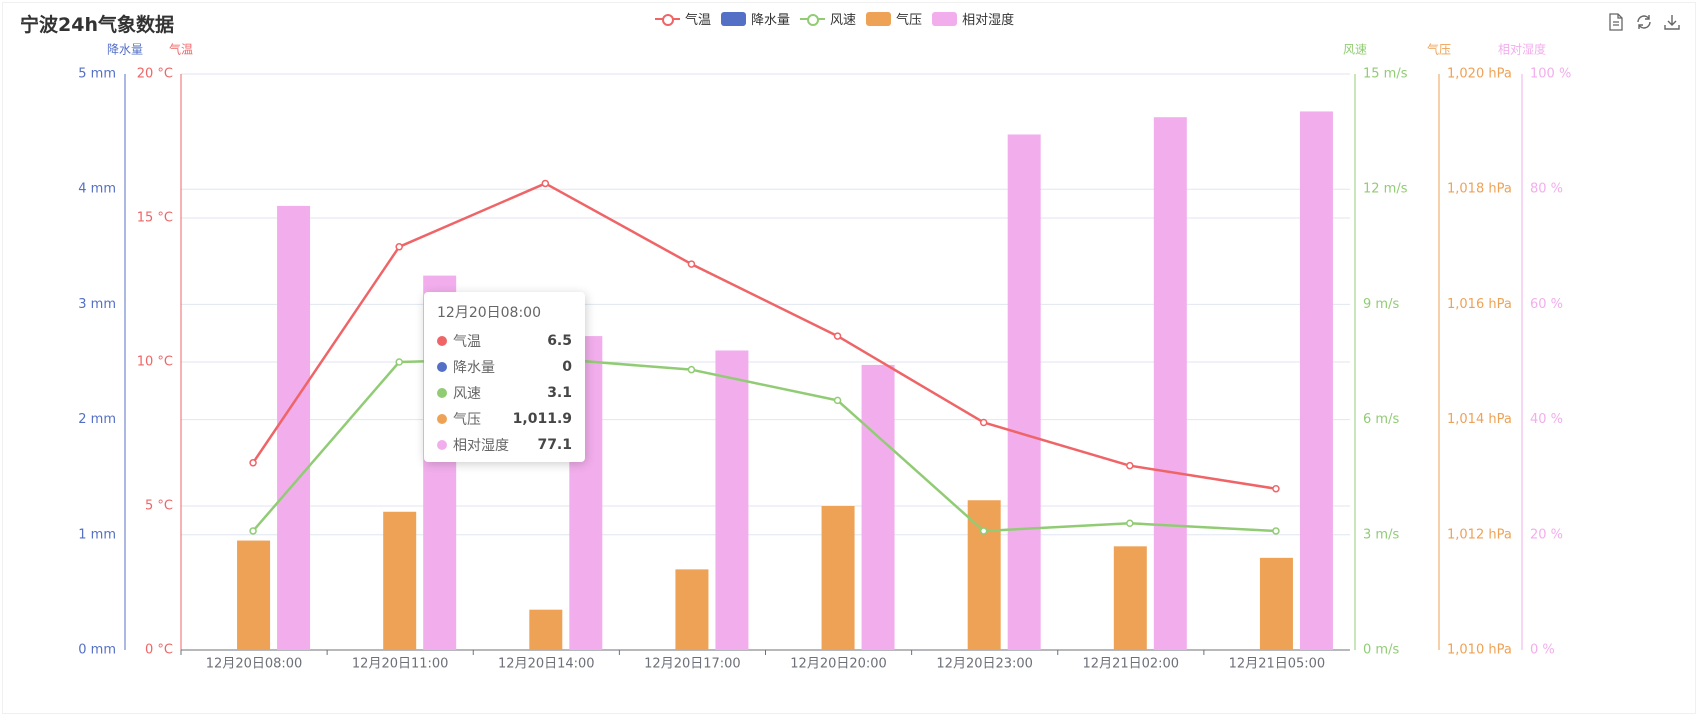  Describe the element at coordinates (764, 444) in the screenshot. I see `wind-series-line` at that location.